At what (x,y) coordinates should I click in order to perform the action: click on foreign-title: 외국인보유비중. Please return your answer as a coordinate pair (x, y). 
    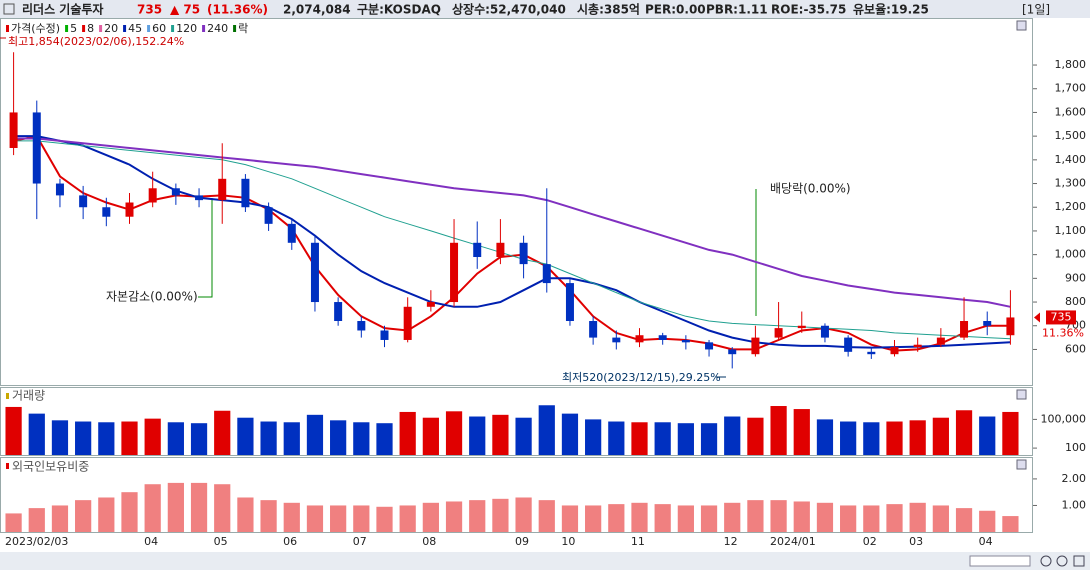
    Looking at the image, I should click on (50, 467).